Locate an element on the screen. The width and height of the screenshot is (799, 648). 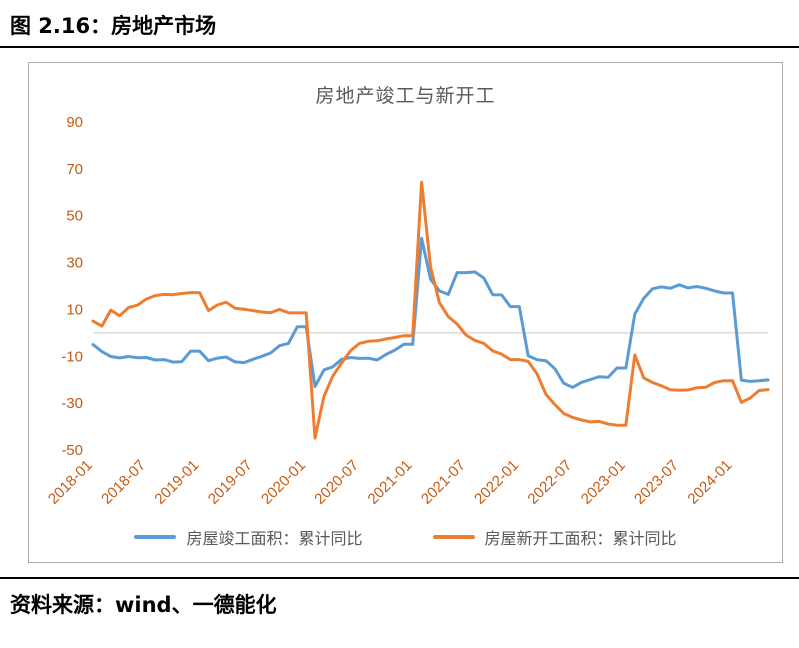
y-axis-tick-label: 50 is located at coordinates (74, 216).